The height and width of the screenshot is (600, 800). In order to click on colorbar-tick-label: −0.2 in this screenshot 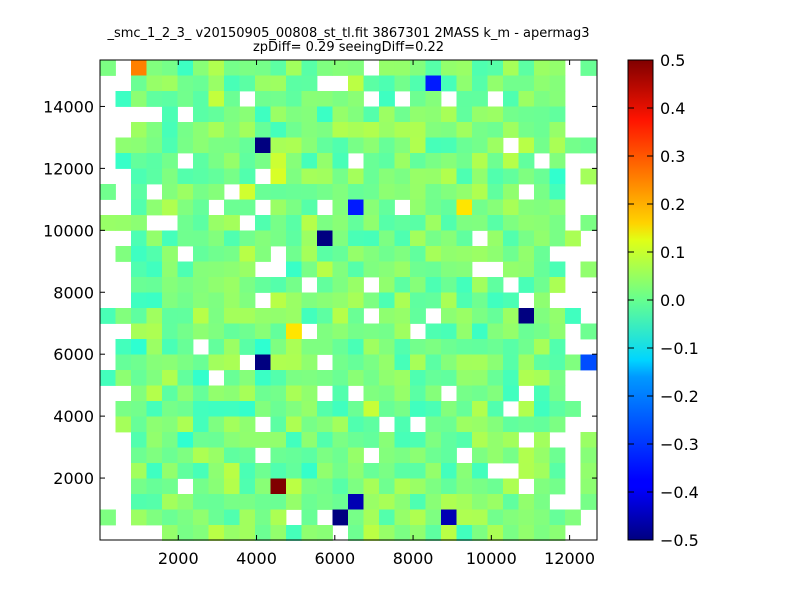, I will do `click(679, 396)`.